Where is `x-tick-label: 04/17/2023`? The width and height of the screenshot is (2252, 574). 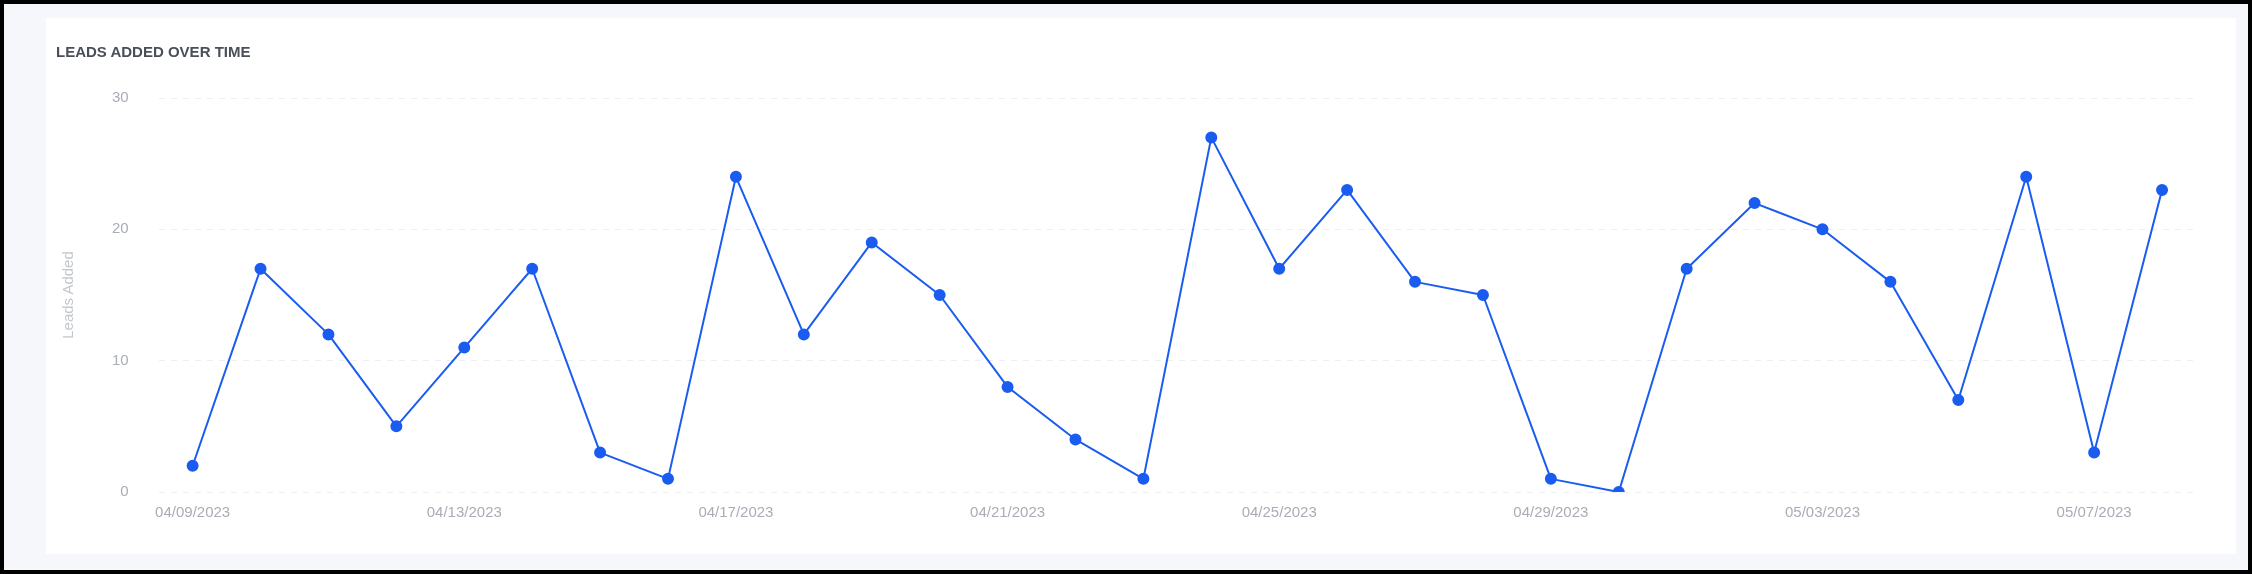 x-tick-label: 04/17/2023 is located at coordinates (736, 512).